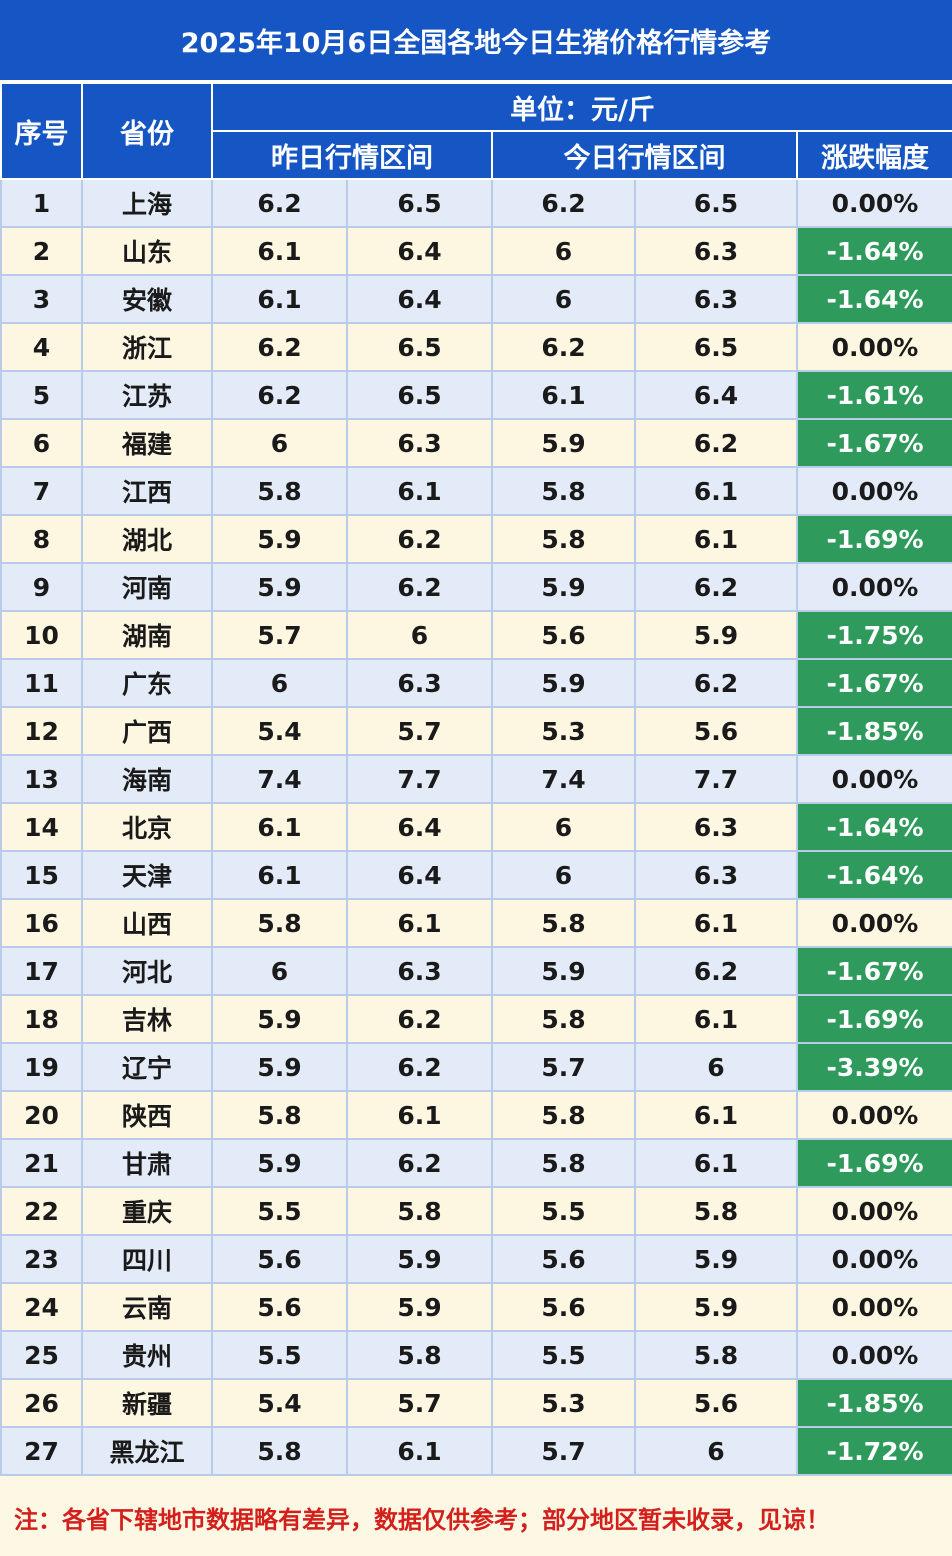 The image size is (952, 1556). I want to click on change-cell: -1.61%, so click(874, 395).